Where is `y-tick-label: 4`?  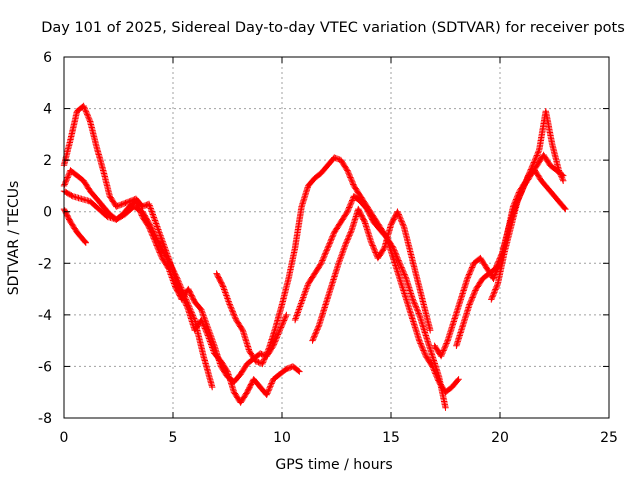
y-tick-label: 4 is located at coordinates (47, 110).